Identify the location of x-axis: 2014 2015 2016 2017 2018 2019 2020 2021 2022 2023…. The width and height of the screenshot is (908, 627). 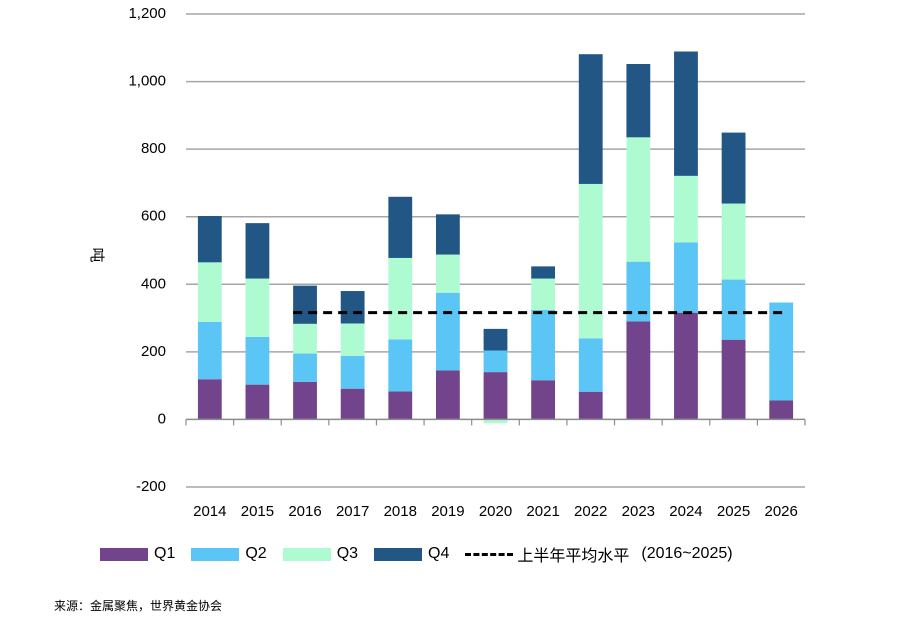
(495, 469).